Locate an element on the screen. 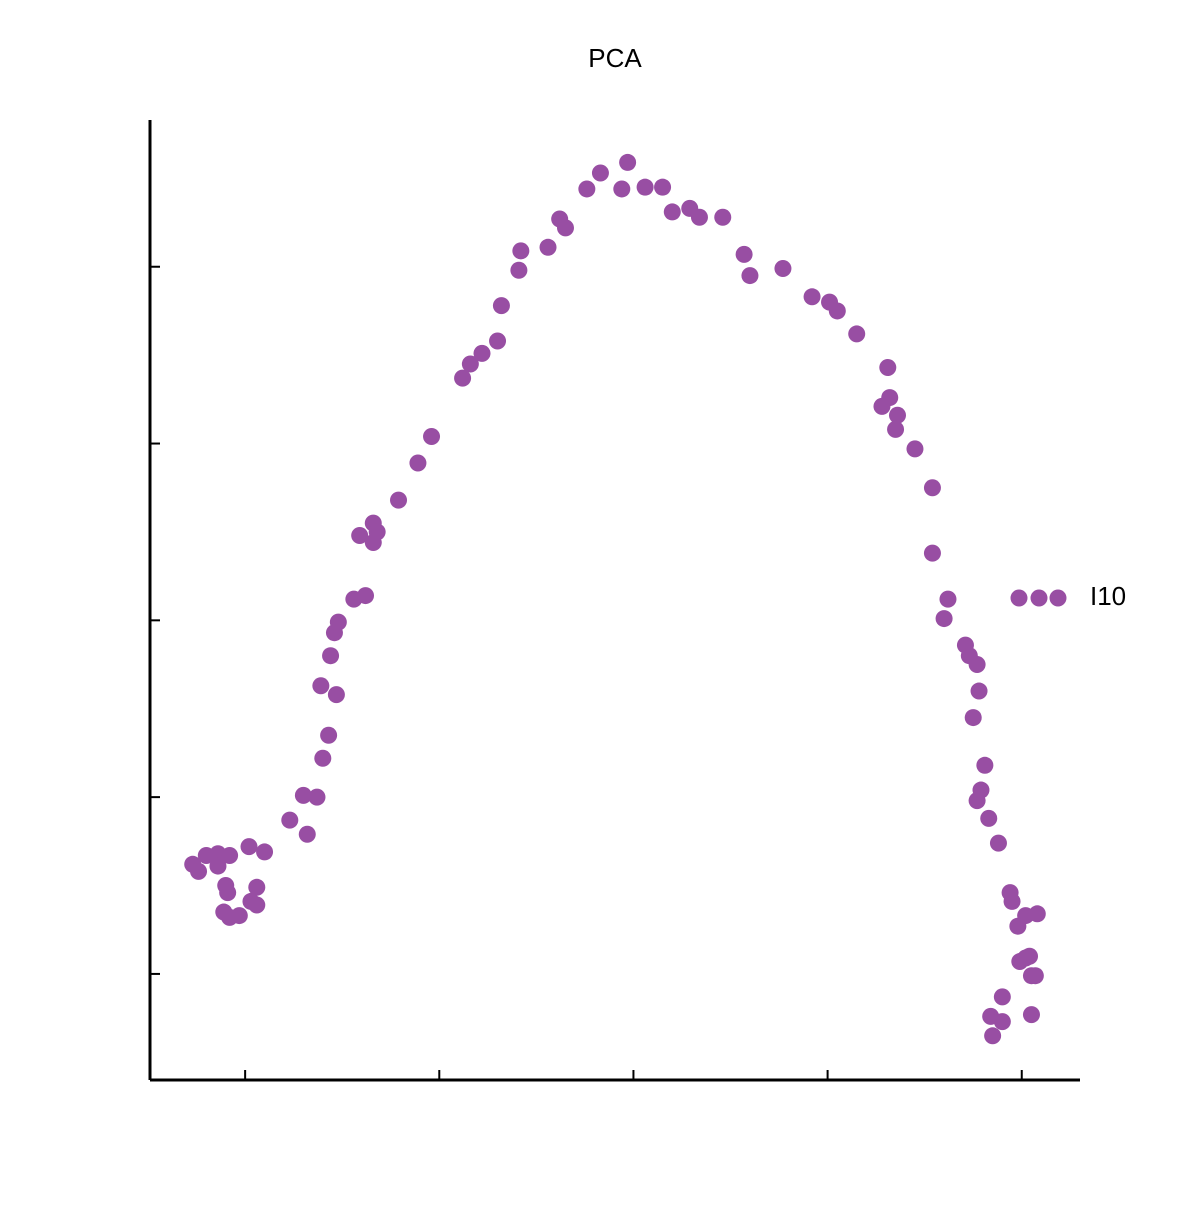 The width and height of the screenshot is (1200, 1205). legend-label: I10 is located at coordinates (1108, 596).